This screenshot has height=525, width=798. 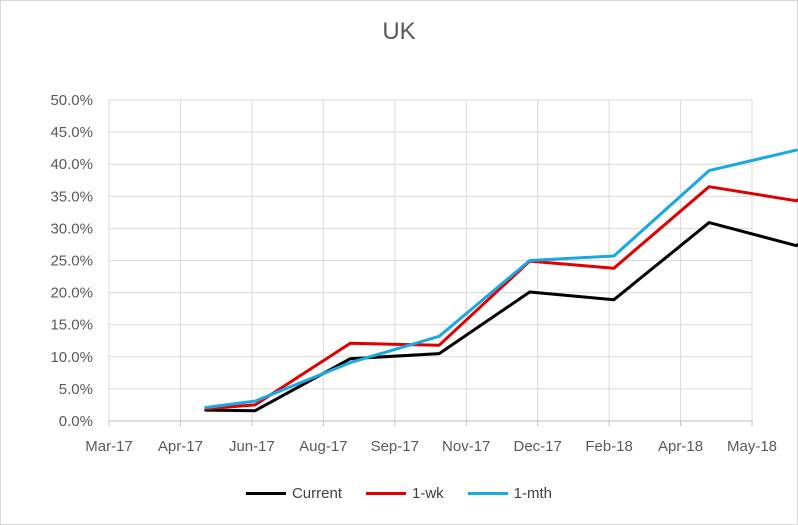 What do you see at coordinates (609, 446) in the screenshot?
I see `x-tick-label: Feb-18` at bounding box center [609, 446].